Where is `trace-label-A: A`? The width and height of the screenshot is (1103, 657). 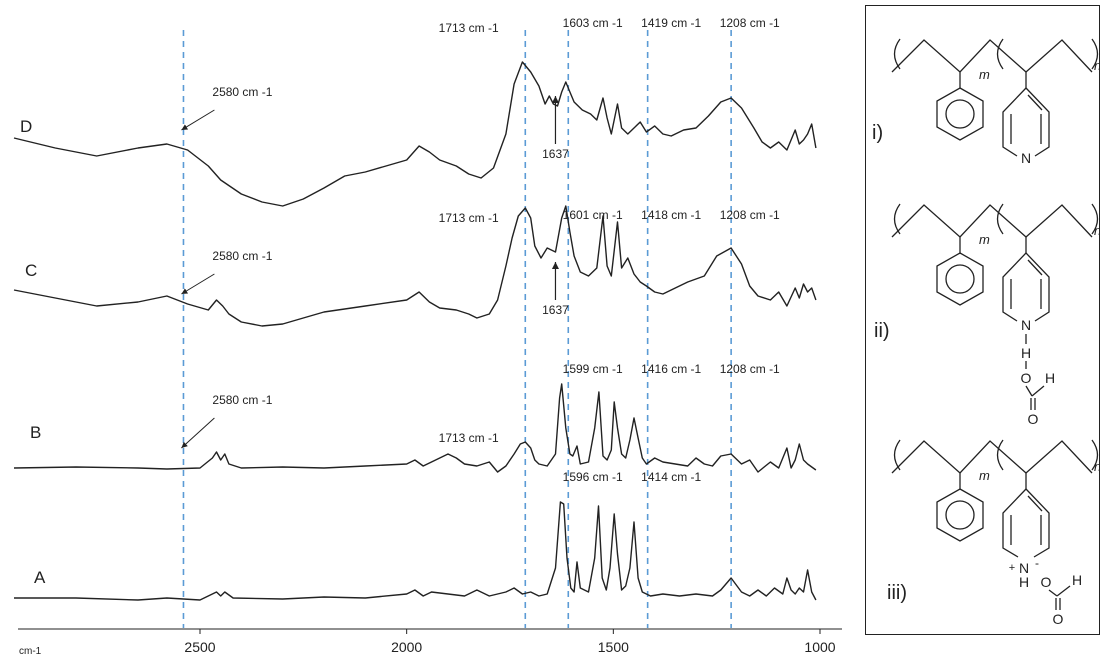
trace-label-A: A is located at coordinates (40, 577).